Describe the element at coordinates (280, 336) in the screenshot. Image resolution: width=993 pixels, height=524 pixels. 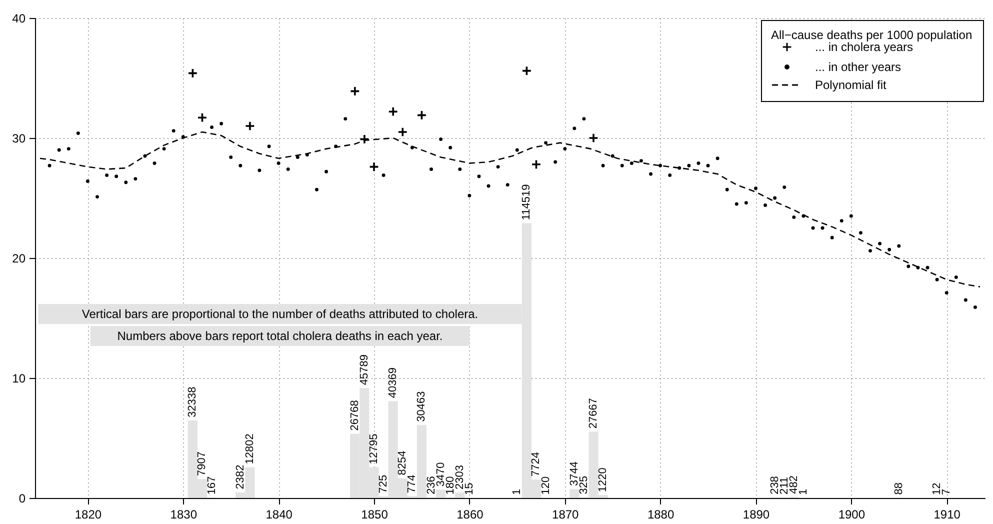
I see `annotation: Numbers above bars report total cholera deaths in each year.` at that location.